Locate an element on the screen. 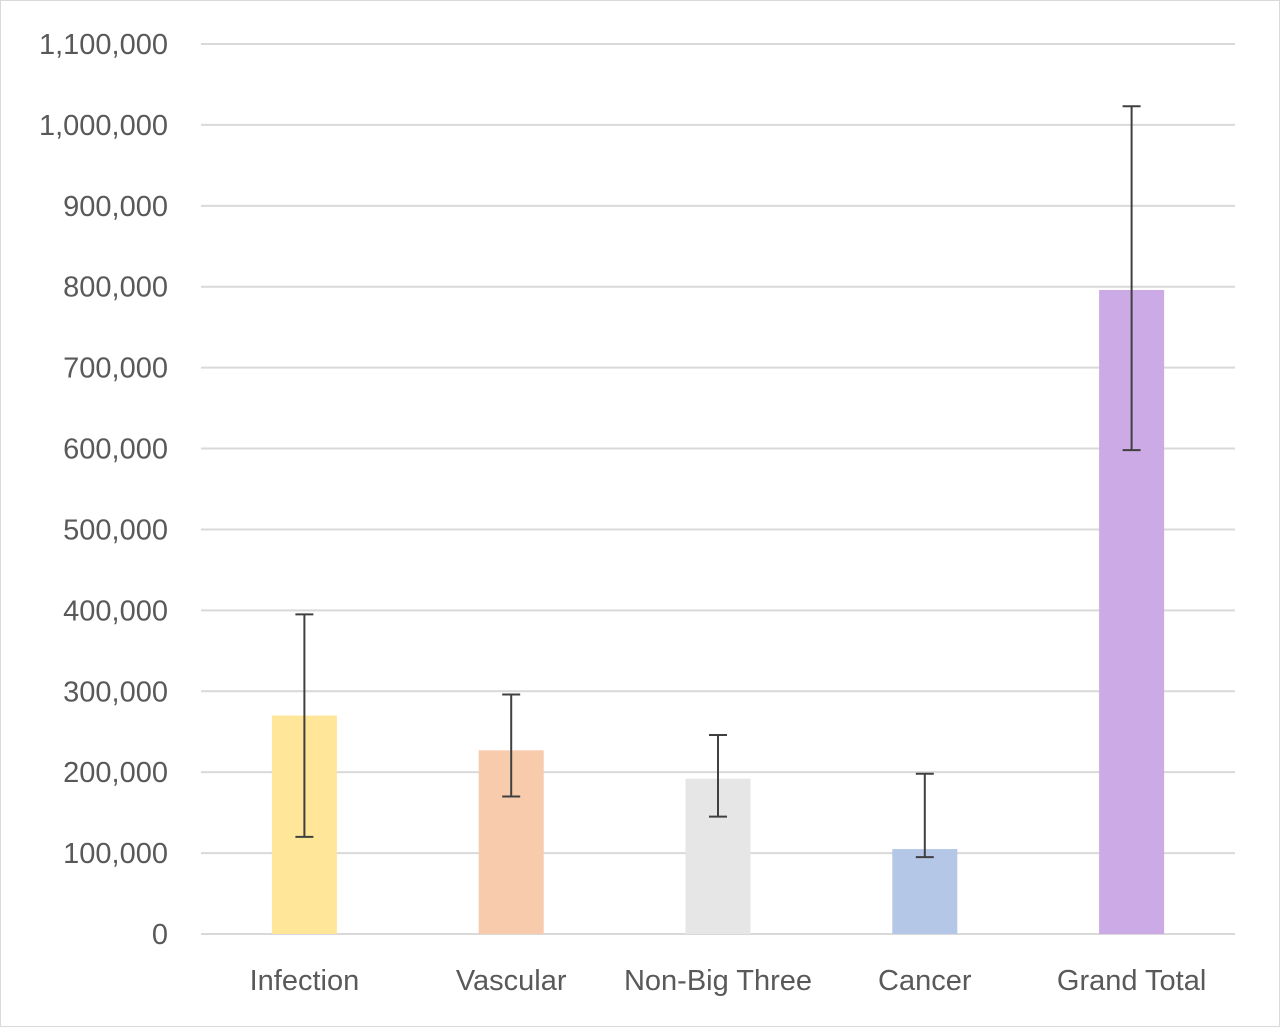 Image resolution: width=1280 pixels, height=1027 pixels. x-category-label: Non-Big Three is located at coordinates (718, 981).